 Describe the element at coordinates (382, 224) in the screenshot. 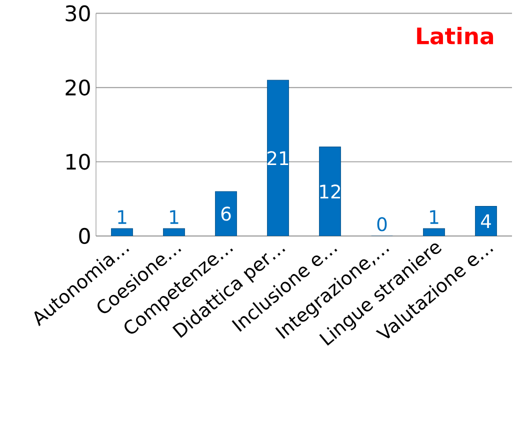

I see `data-label: 0` at that location.